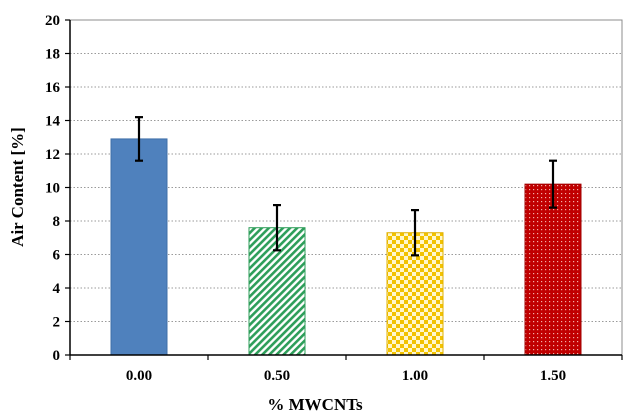  What do you see at coordinates (553, 184) in the screenshot?
I see `error-bar-1.50` at bounding box center [553, 184].